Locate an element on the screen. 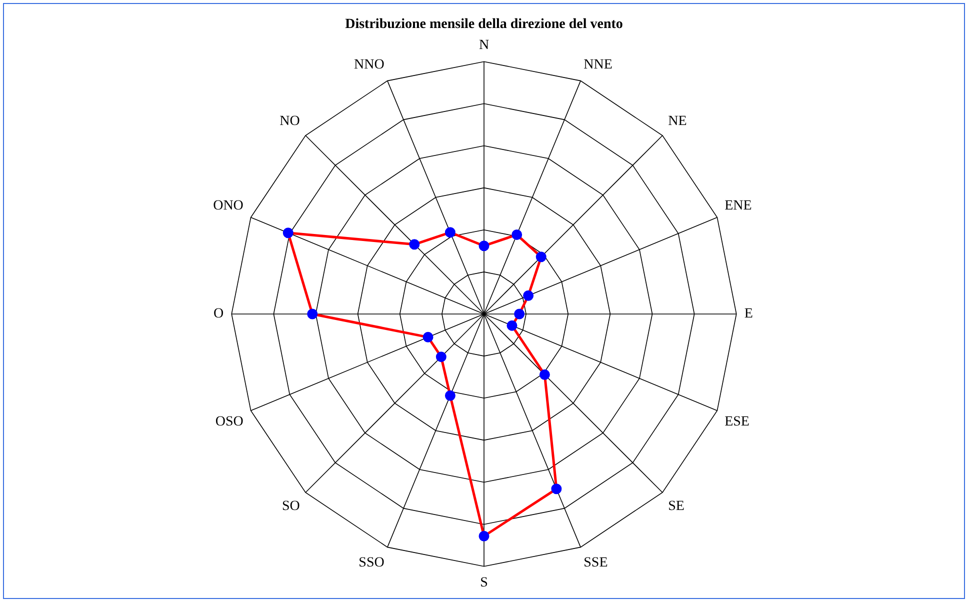 Image resolution: width=970 pixels, height=604 pixels. spoke-label: E is located at coordinates (748, 314).